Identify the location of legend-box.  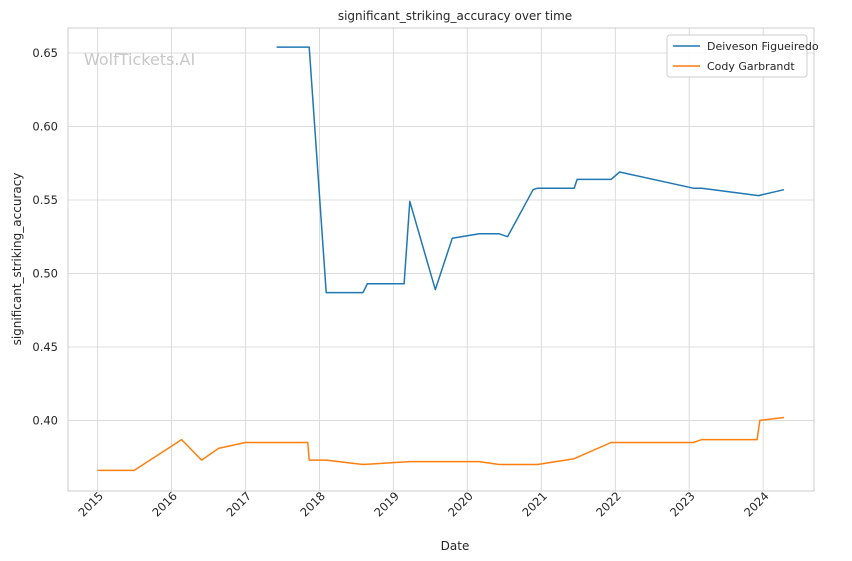
(737, 56).